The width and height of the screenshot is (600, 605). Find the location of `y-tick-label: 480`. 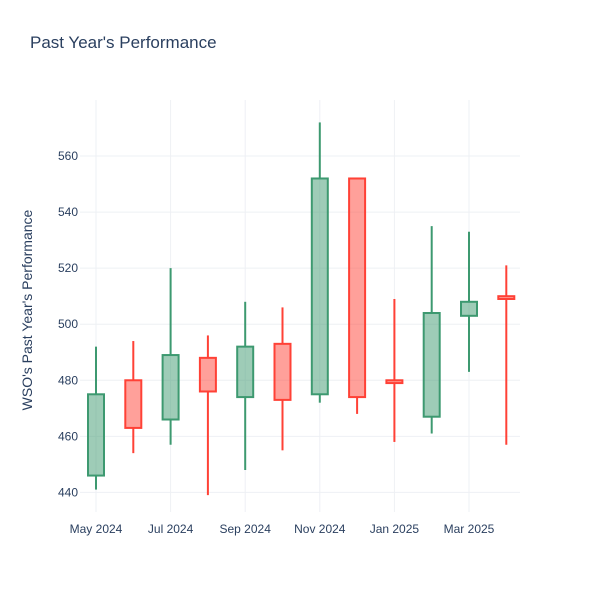

y-tick-label: 480 is located at coordinates (68, 380).